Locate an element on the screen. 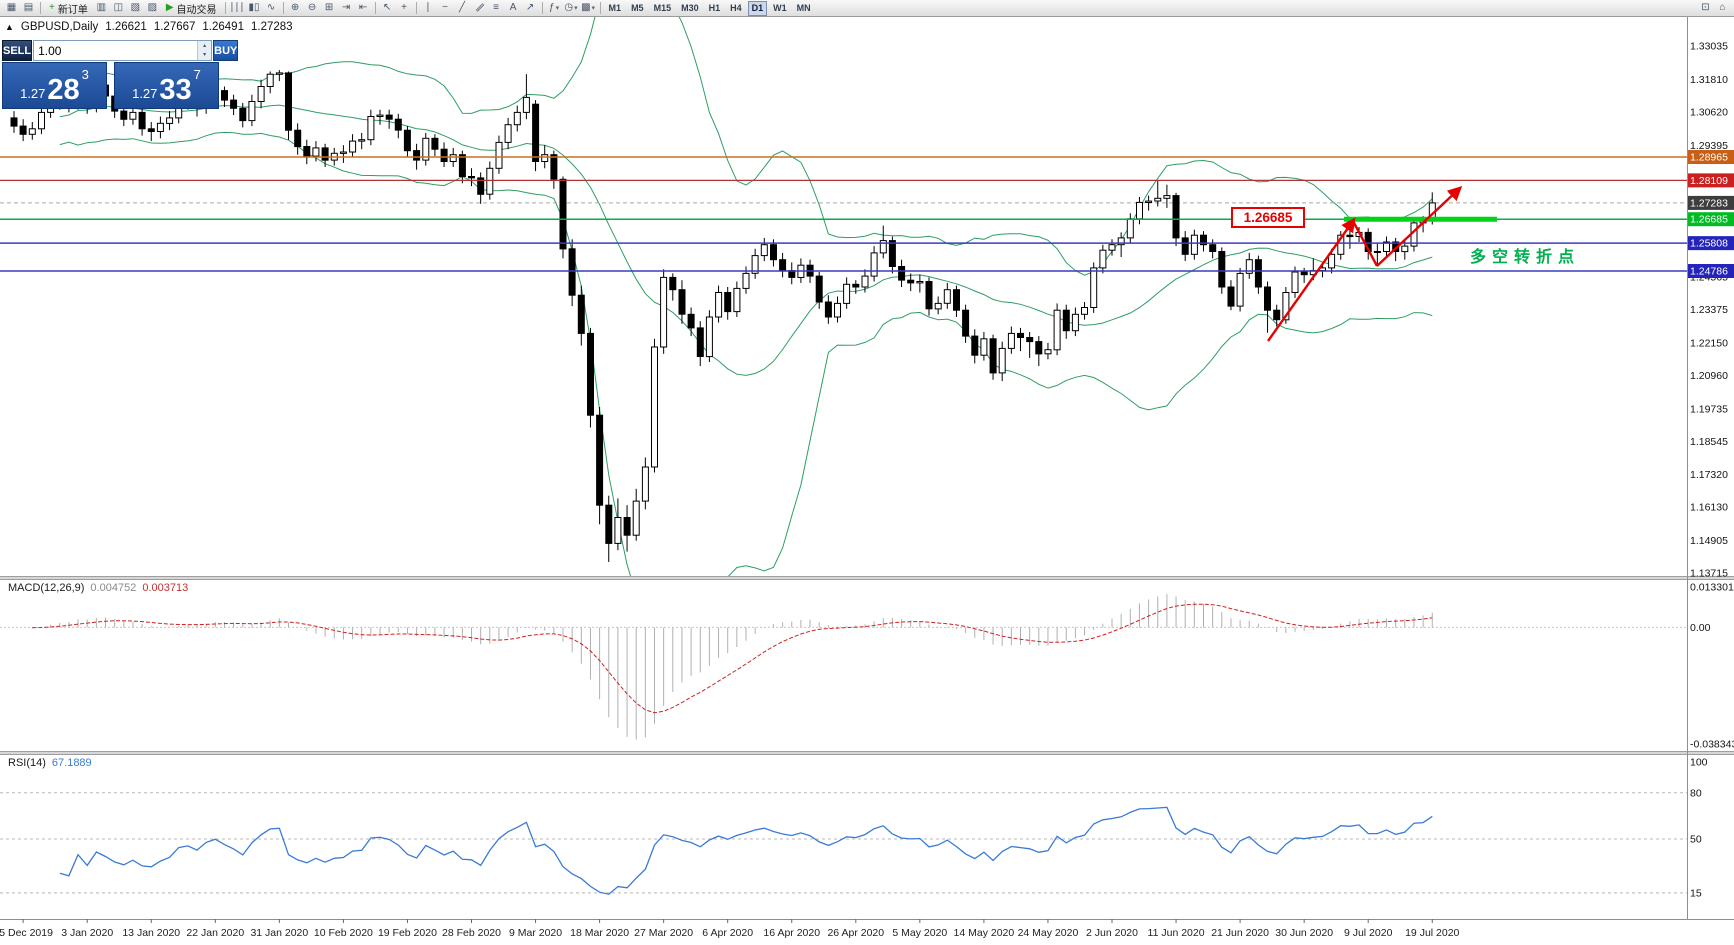  zoom-out-icon: ⊖ is located at coordinates (312, 8).